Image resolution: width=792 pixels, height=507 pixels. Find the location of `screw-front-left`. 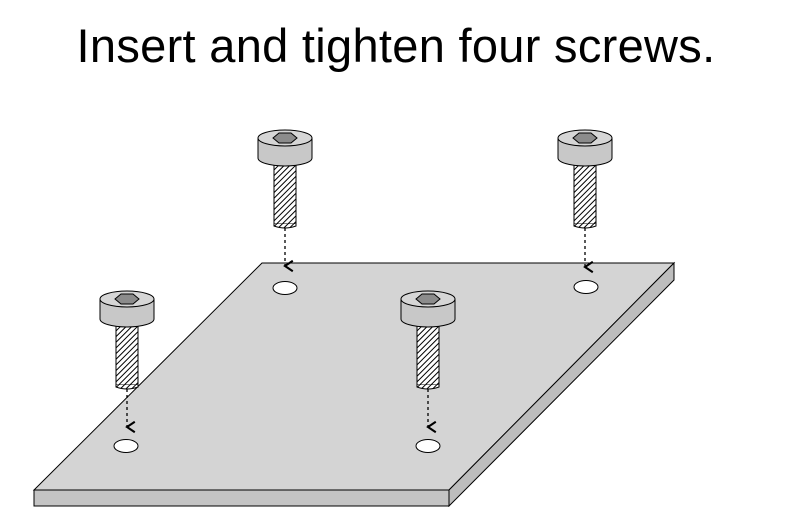

screw-front-left is located at coordinates (127, 362).